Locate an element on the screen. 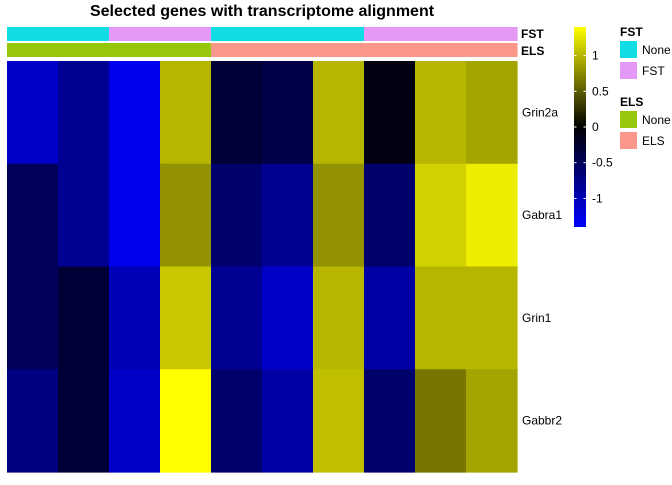 The image size is (672, 485). legend-label-els-none: None is located at coordinates (656, 120).